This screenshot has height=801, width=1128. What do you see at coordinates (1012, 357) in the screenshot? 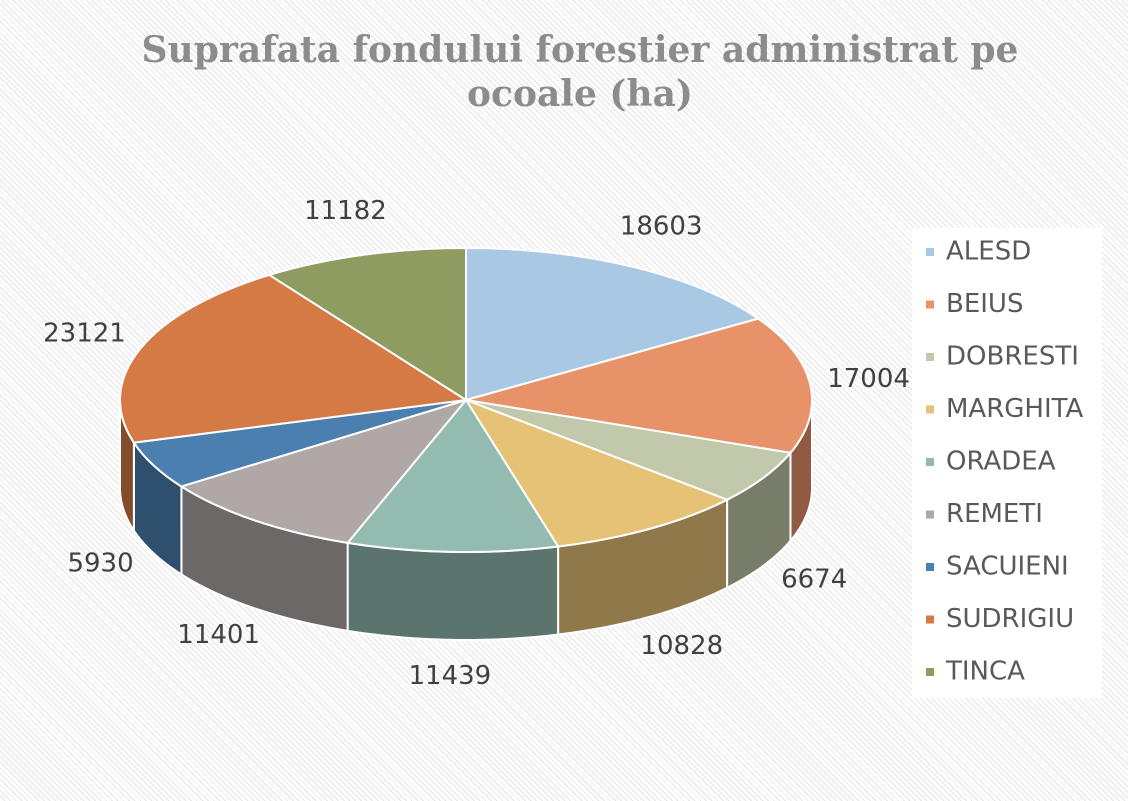
I see `legend-label: DOBRESTI` at bounding box center [1012, 357].